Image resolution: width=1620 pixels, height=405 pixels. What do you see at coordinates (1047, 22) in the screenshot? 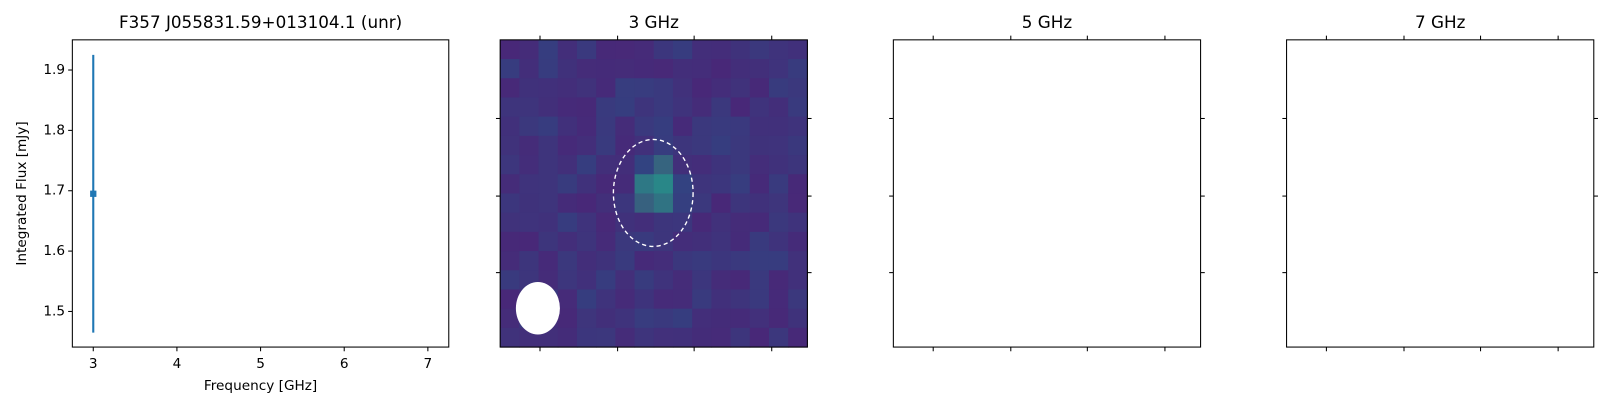
I see `panel-title: 5 GHz` at bounding box center [1047, 22].